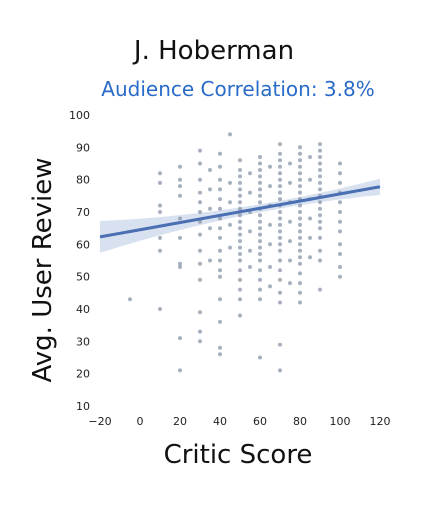 This screenshot has height=510, width=428. What do you see at coordinates (300, 421) in the screenshot?
I see `x-tick-label: 80` at bounding box center [300, 421].